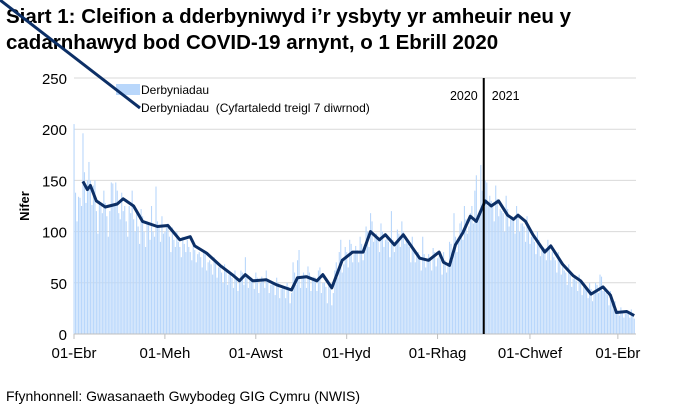  I want to click on x-tick-label: 01-Chwef, so click(530, 353).